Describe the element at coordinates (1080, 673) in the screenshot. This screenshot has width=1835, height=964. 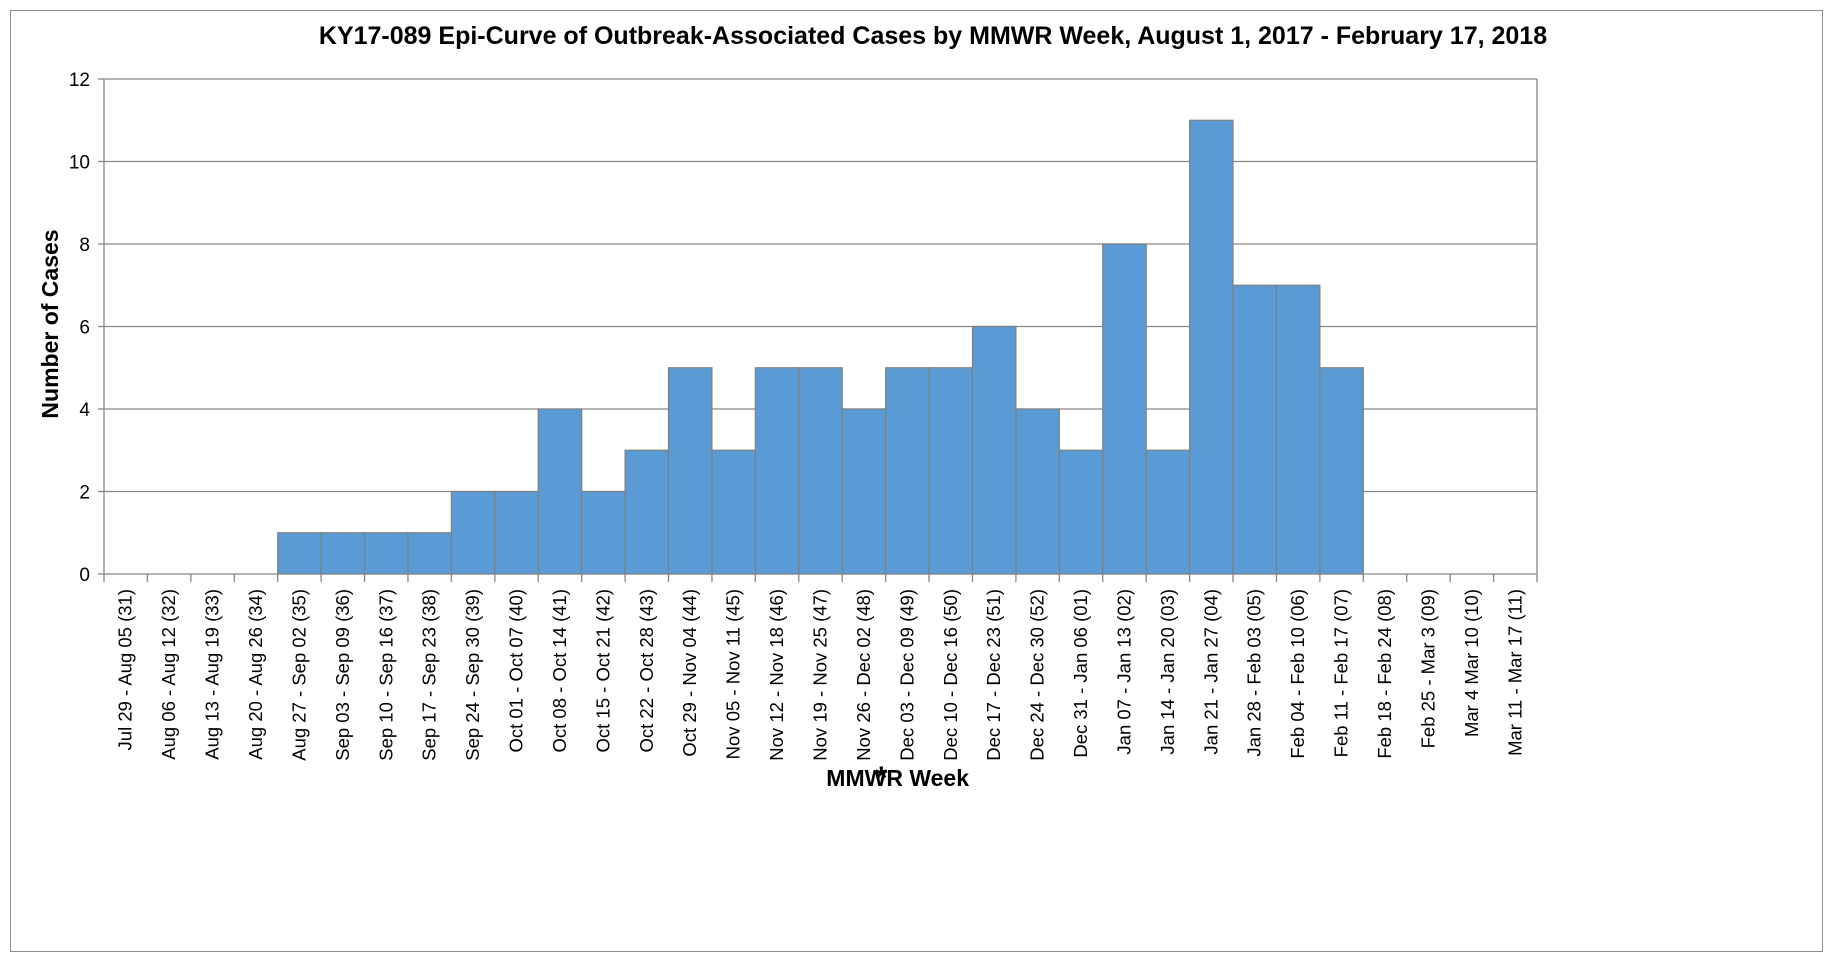
I see `x-tick-label: Dec 31 - Jan 06 (01)` at that location.